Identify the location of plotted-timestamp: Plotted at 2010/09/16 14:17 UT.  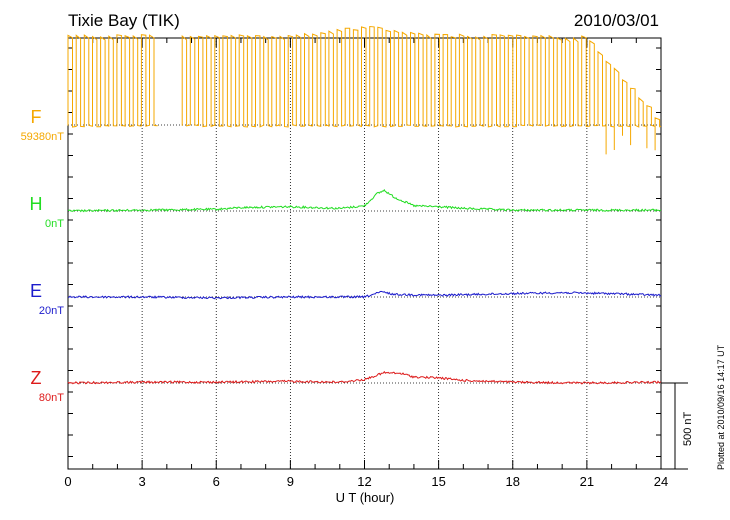
(721, 407).